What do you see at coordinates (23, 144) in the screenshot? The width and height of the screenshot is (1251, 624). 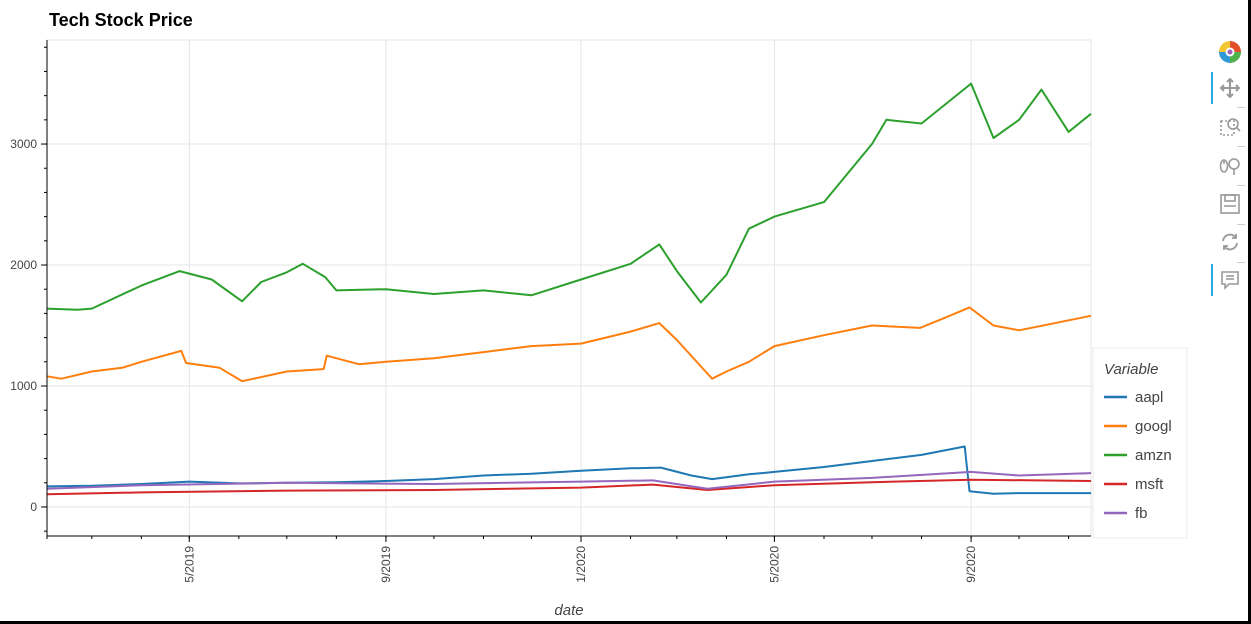 I see `y-tick-label: 3000` at bounding box center [23, 144].